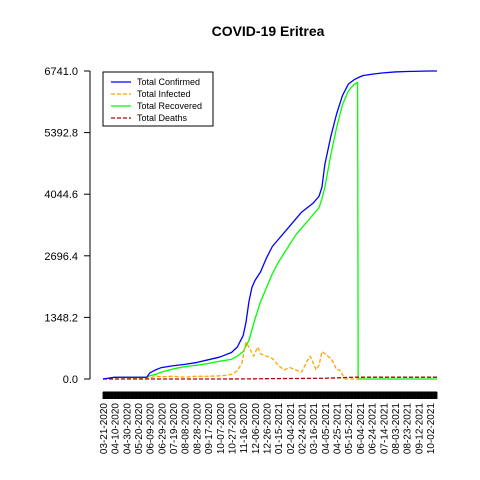 The image size is (480, 480). Describe the element at coordinates (291, 429) in the screenshot. I see `x-tick-label: 02-04-2021` at that location.